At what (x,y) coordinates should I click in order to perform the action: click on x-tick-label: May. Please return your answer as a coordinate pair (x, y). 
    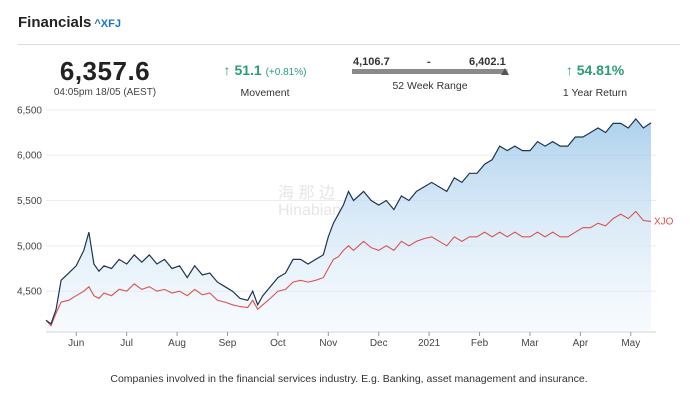
    Looking at the image, I should click on (630, 343).